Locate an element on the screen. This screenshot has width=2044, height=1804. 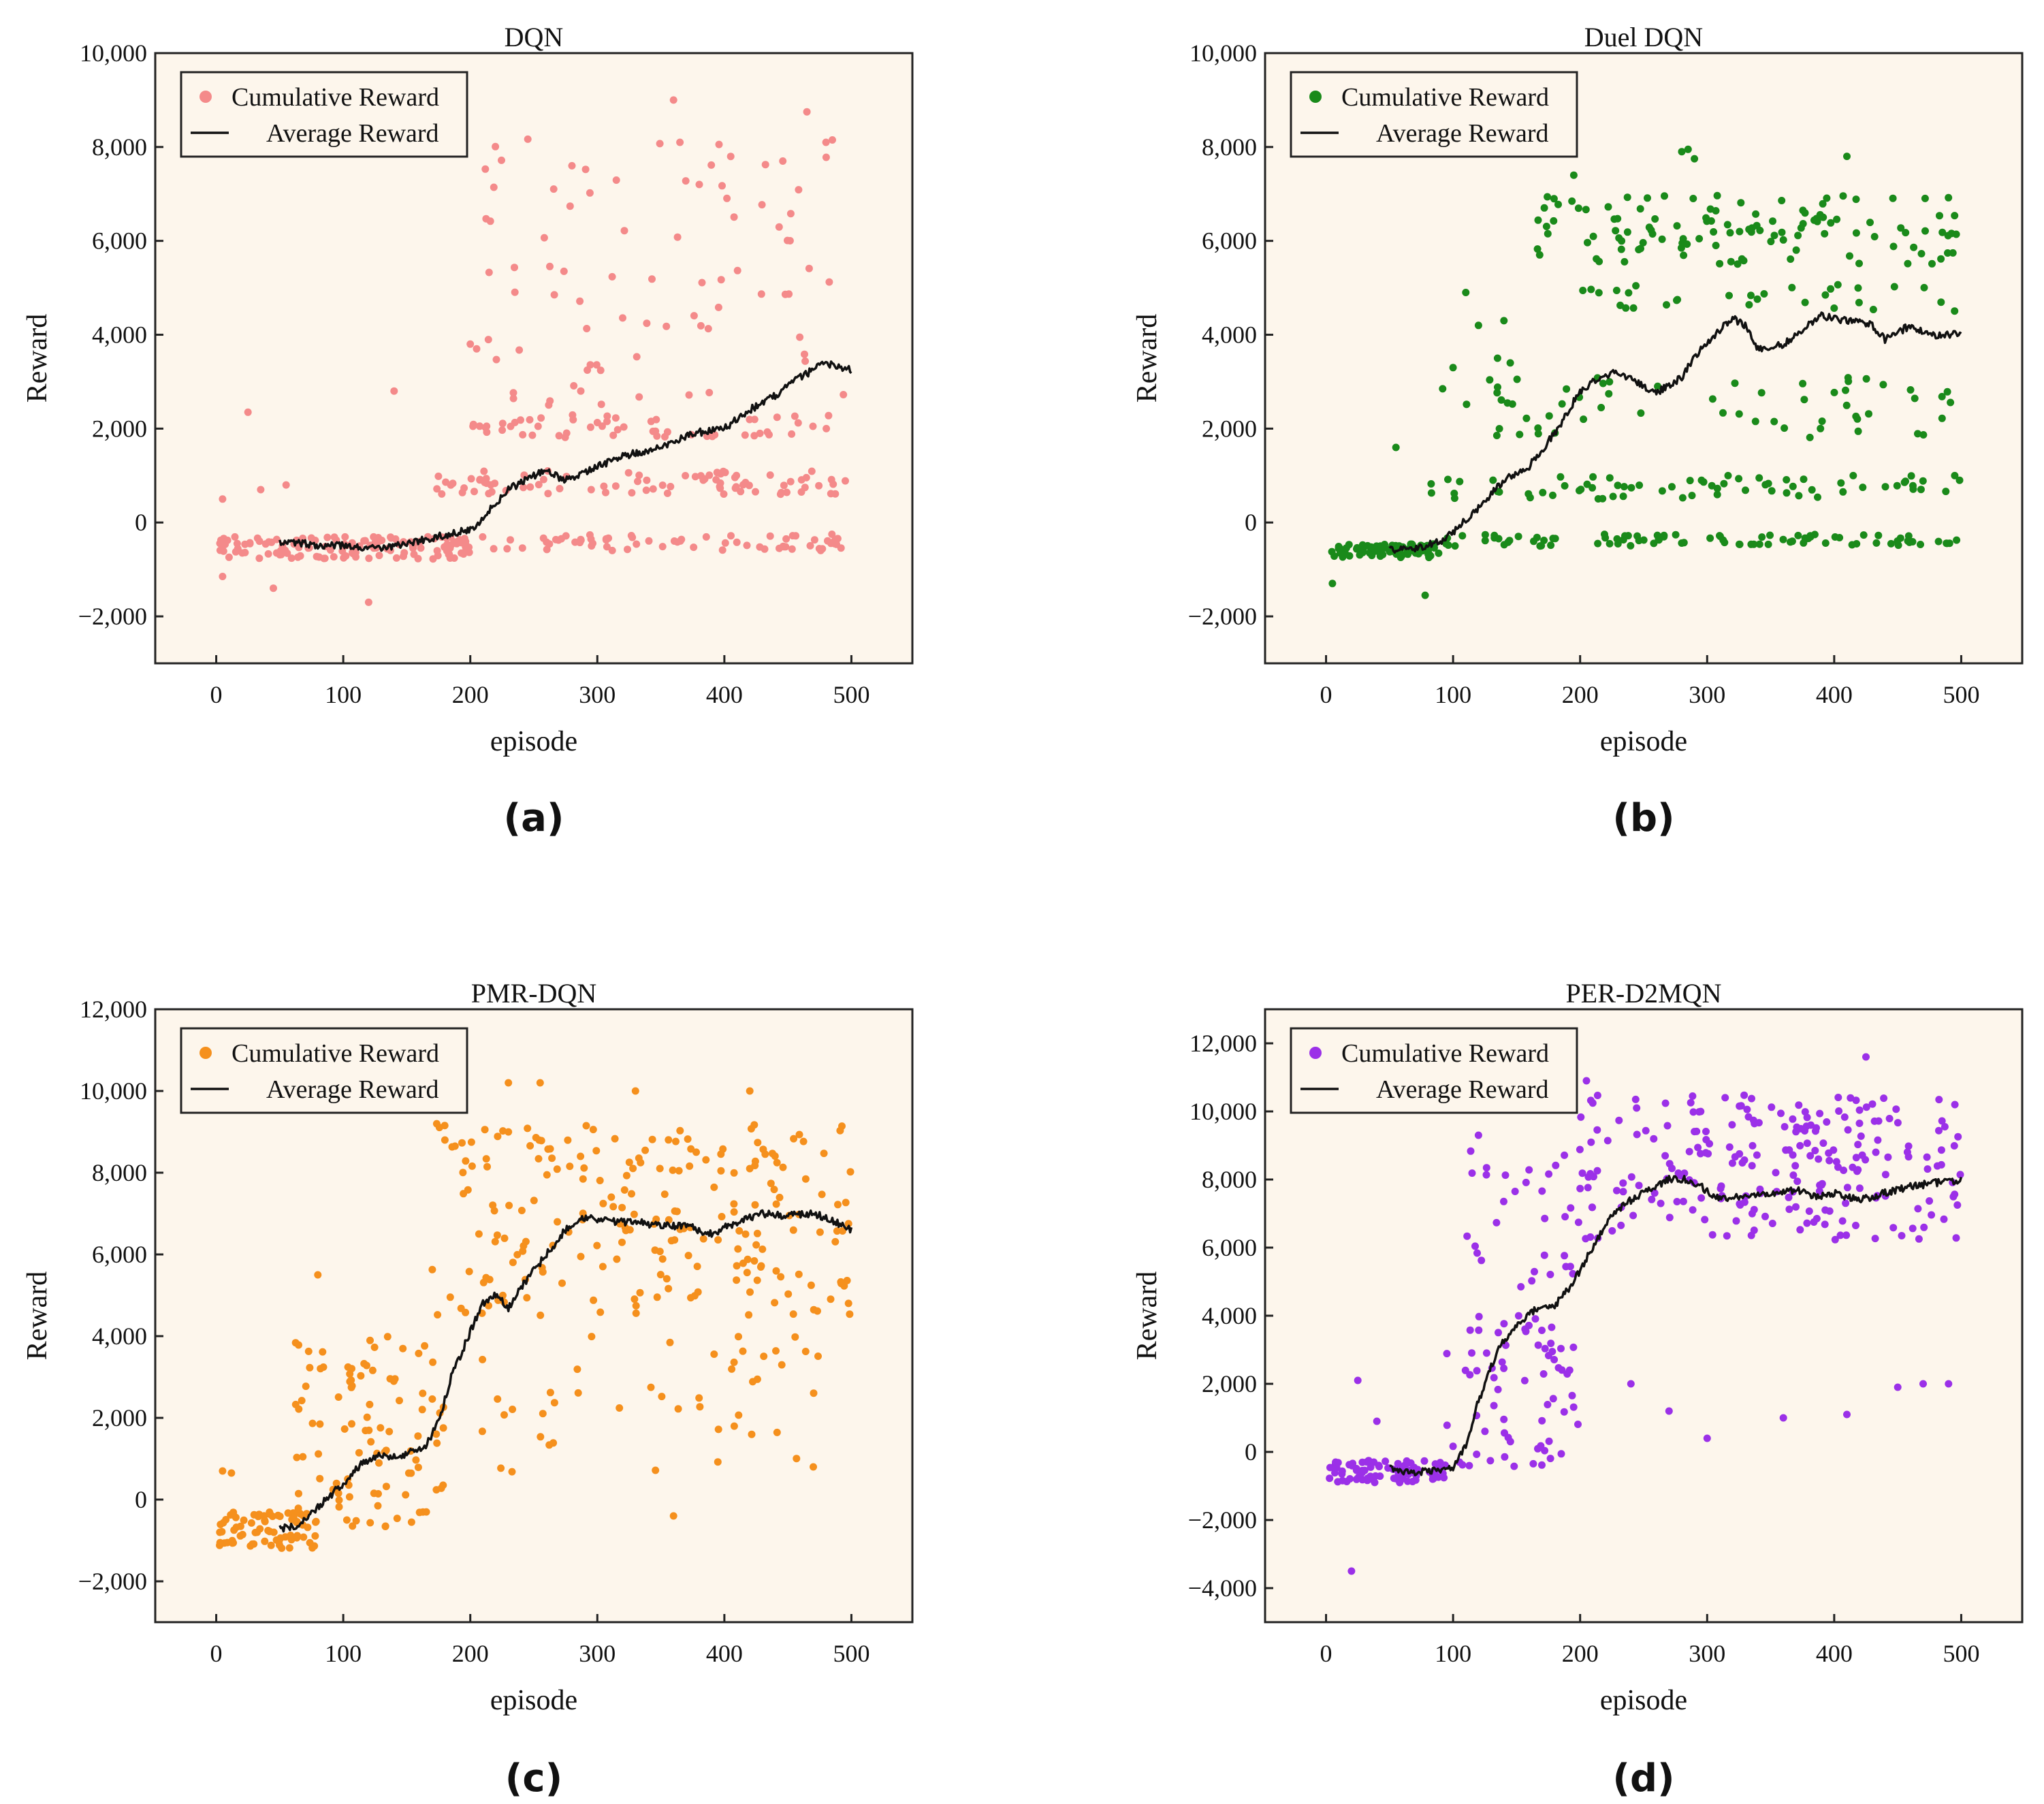
x-tick-label: 100 is located at coordinates (1453, 695).